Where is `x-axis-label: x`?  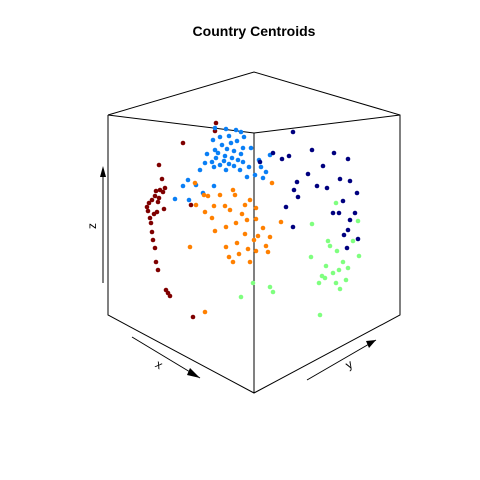
x-axis-label: x is located at coordinates (159, 364).